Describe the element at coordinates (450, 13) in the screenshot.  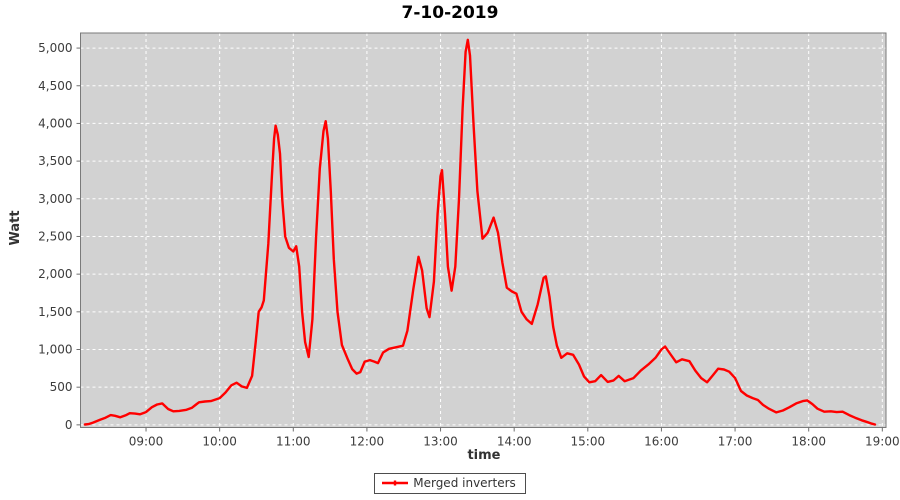
I see `chart-title: 7-10-2019` at that location.